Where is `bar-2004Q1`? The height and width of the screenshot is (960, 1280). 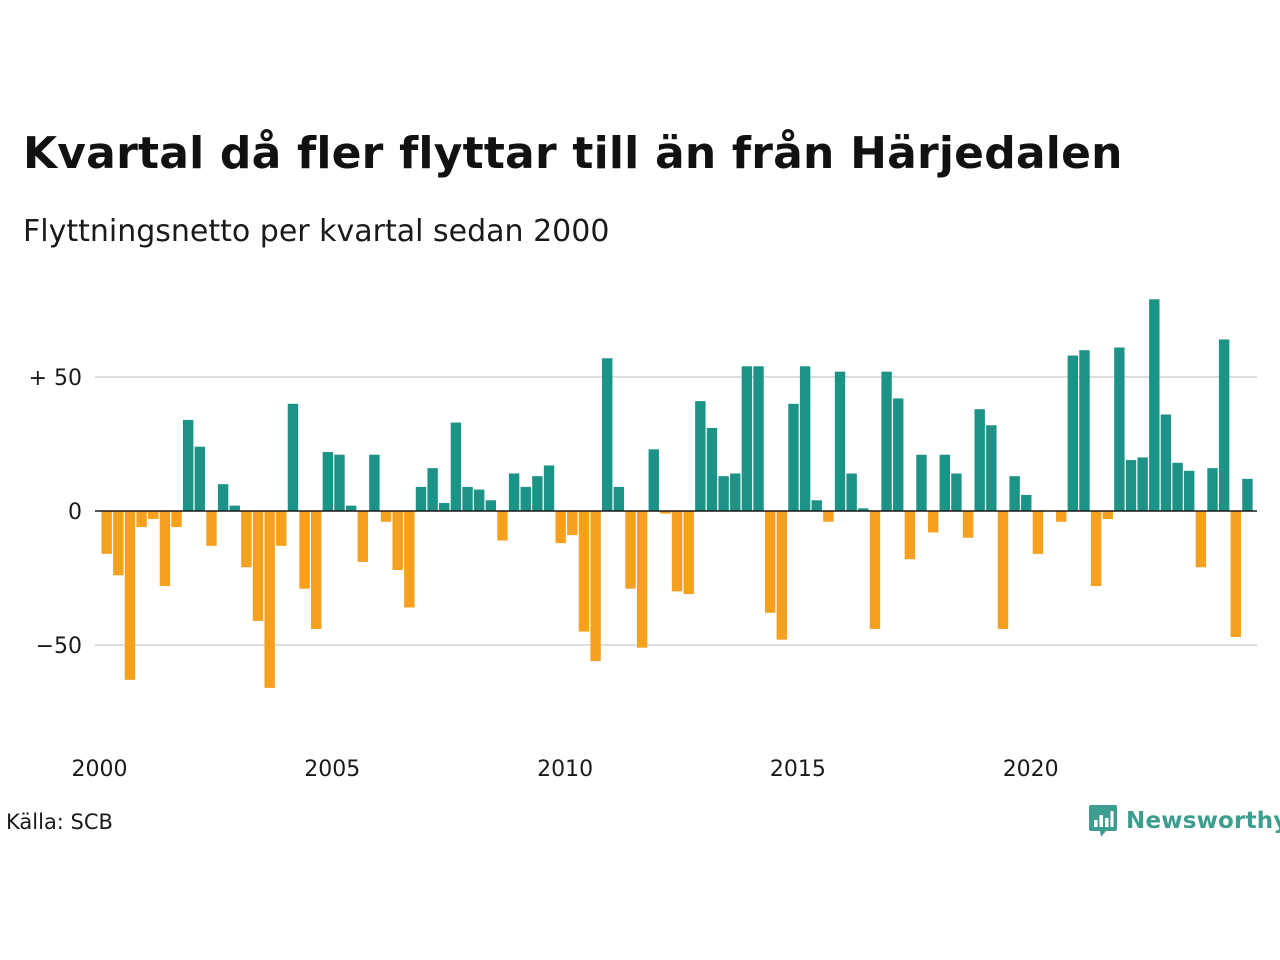 bar-2004Q1 is located at coordinates (293, 457).